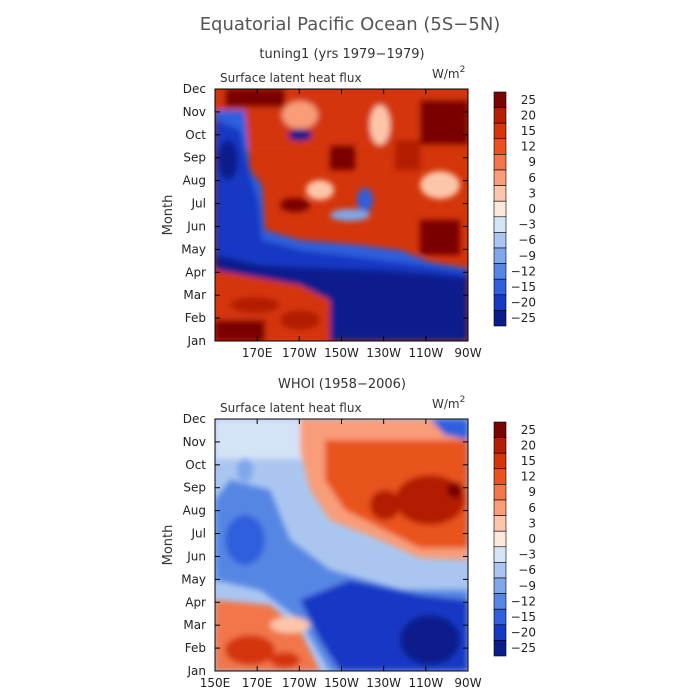 This screenshot has width=700, height=700. What do you see at coordinates (528, 430) in the screenshot?
I see `colorbar-label: 25` at bounding box center [528, 430].